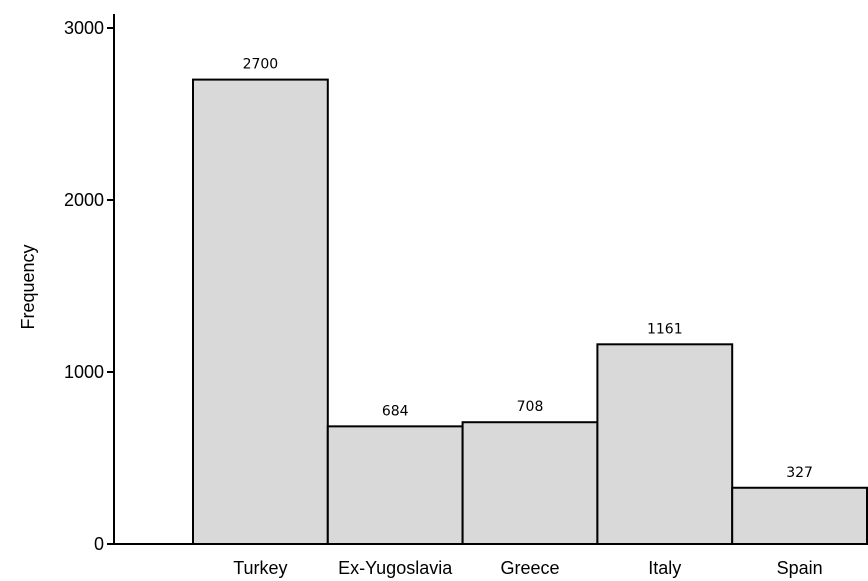  I want to click on bar-spain, so click(799, 516).